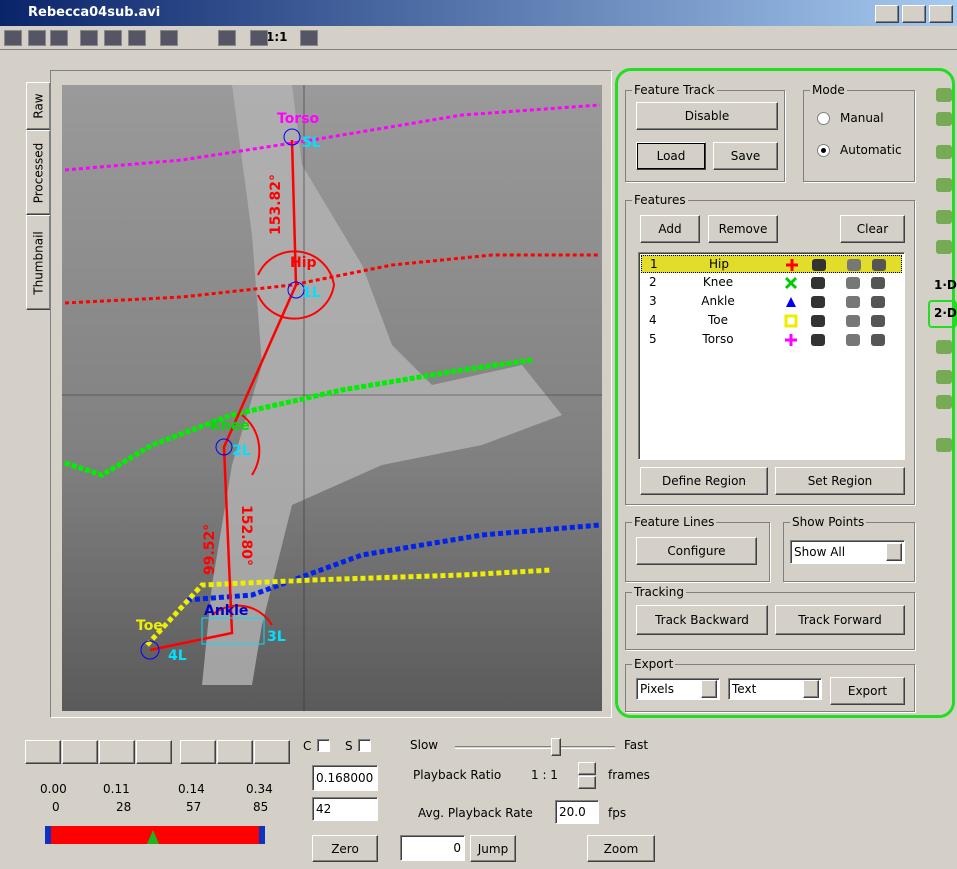  I want to click on clear-button-text: Clear, so click(872, 229).